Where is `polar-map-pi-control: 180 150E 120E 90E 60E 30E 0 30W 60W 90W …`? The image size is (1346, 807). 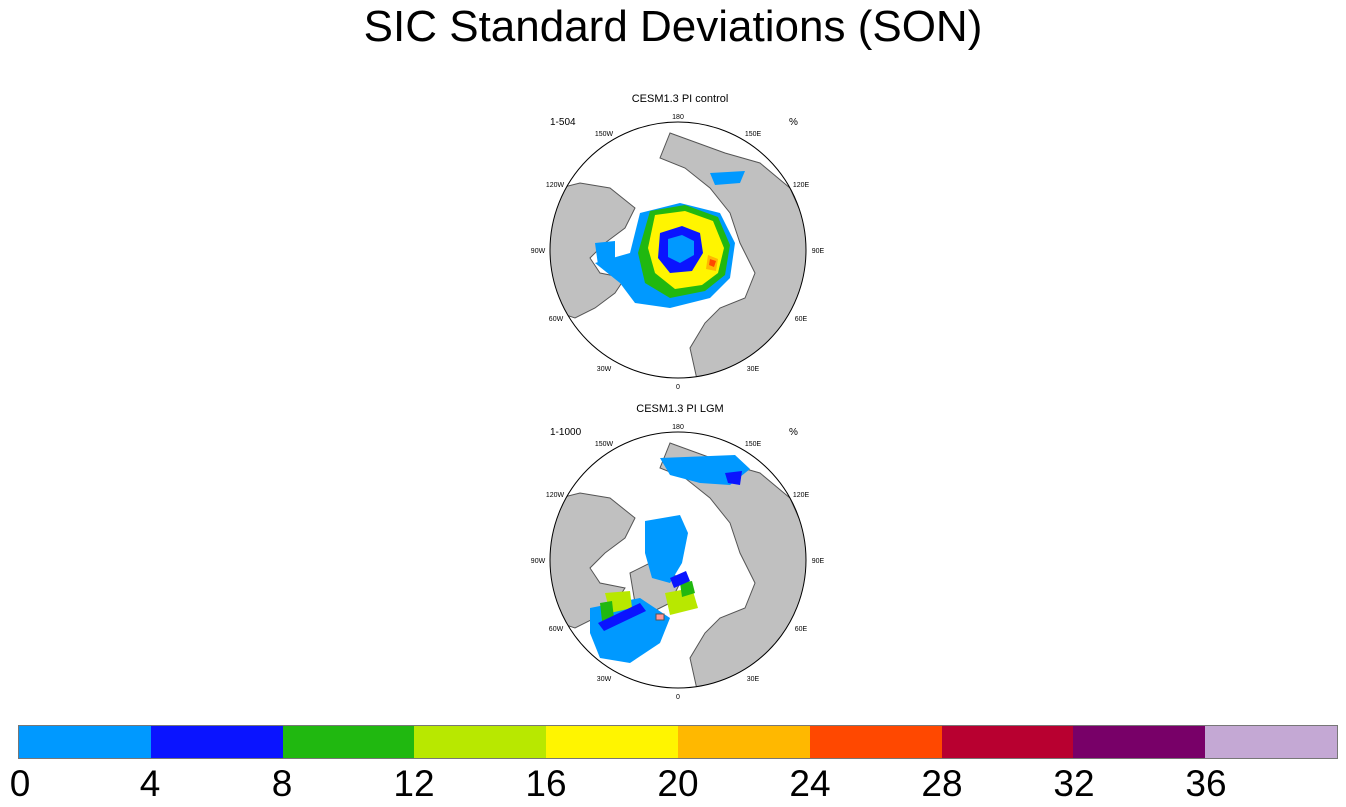 polar-map-pi-control: 180 150E 120E 90E 60E 30E 0 30W 60W 90W … is located at coordinates (678, 252).